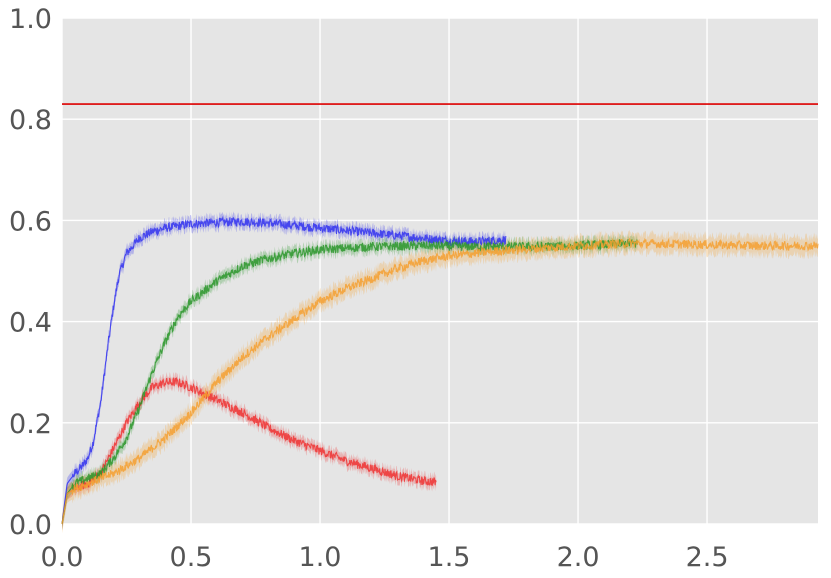  Describe the element at coordinates (191, 557) in the screenshot. I see `x-tick-label: 0.5` at that location.